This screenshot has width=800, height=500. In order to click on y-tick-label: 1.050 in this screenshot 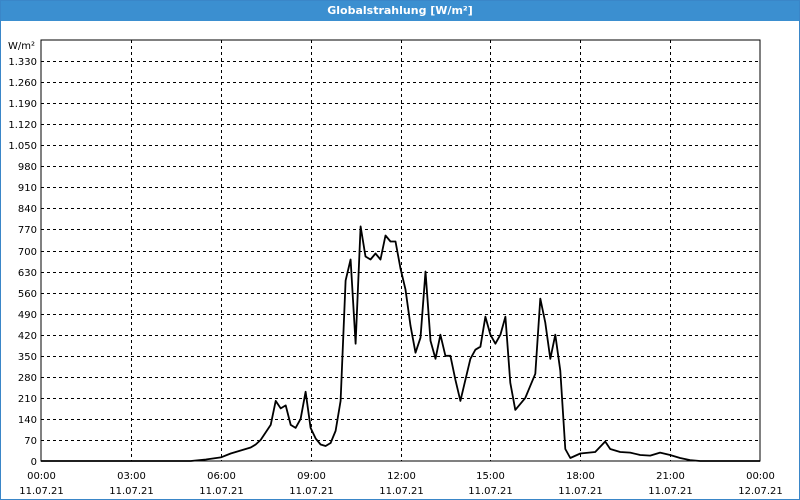, I will do `click(22, 146)`.